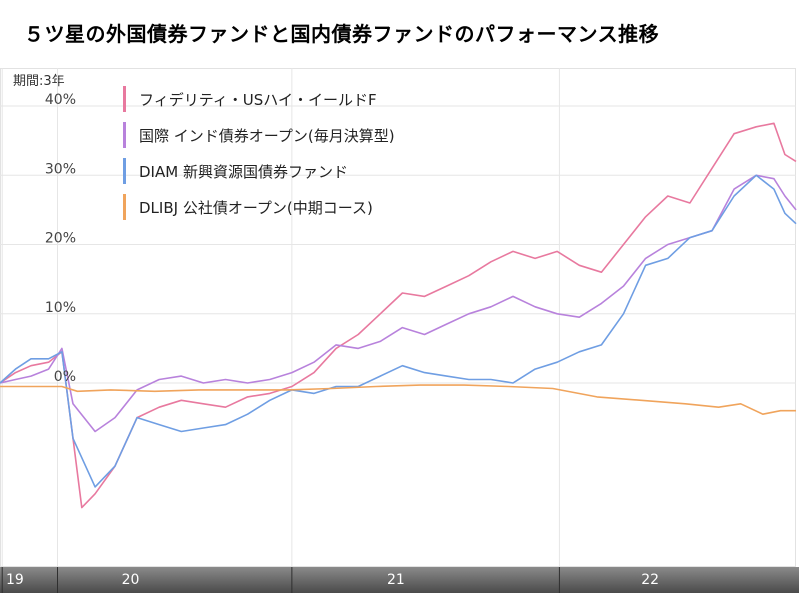 The image size is (799, 595). I want to click on legend-label: 国際 インド債券オープン(毎月決算型), so click(267, 136).